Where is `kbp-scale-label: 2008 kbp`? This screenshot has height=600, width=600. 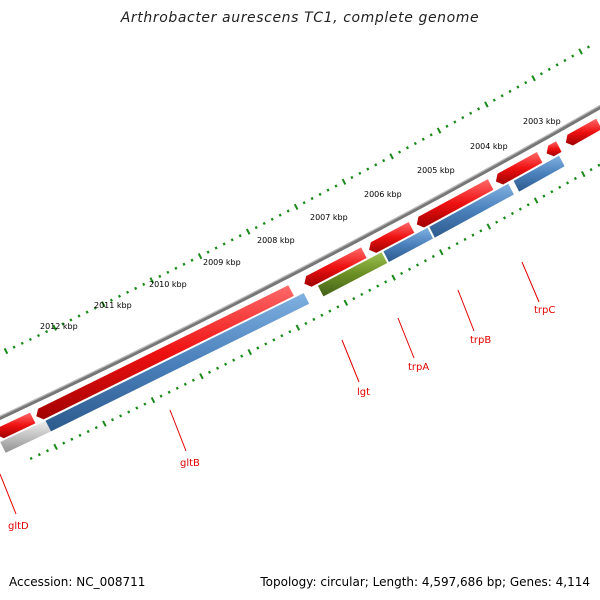 kbp-scale-label: 2008 kbp is located at coordinates (276, 240).